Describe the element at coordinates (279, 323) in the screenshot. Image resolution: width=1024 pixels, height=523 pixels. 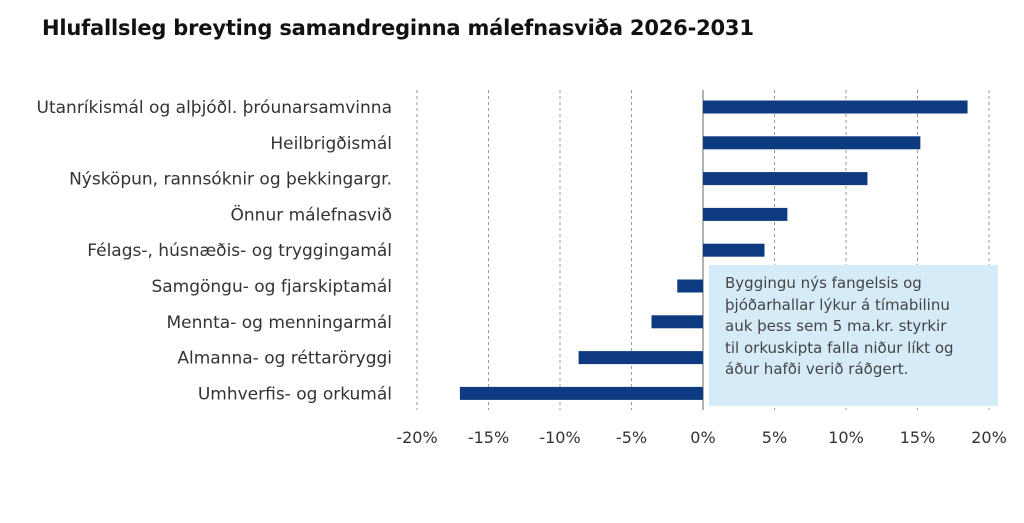
I see `category-label: Mennta- og menningarmál` at that location.